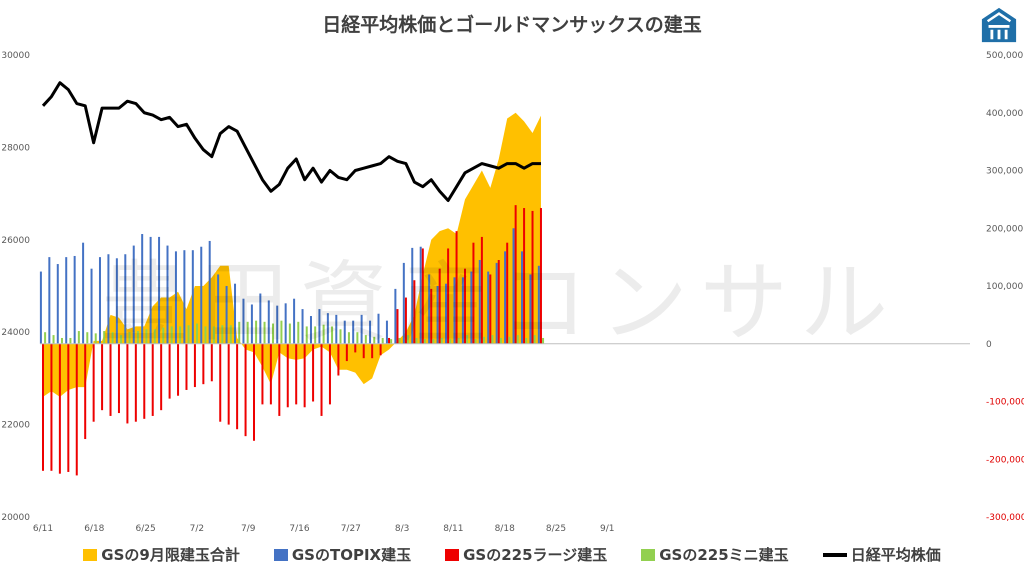 The width and height of the screenshot is (1024, 576). I want to click on right-axis-tick-label: 500,000, so click(1004, 56).